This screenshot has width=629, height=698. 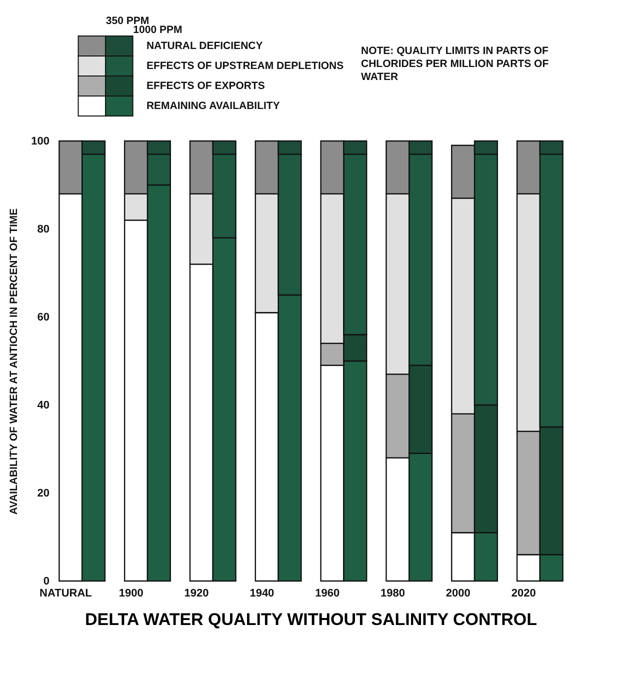 What do you see at coordinates (43, 230) in the screenshot?
I see `y-tick-label: 80` at bounding box center [43, 230].